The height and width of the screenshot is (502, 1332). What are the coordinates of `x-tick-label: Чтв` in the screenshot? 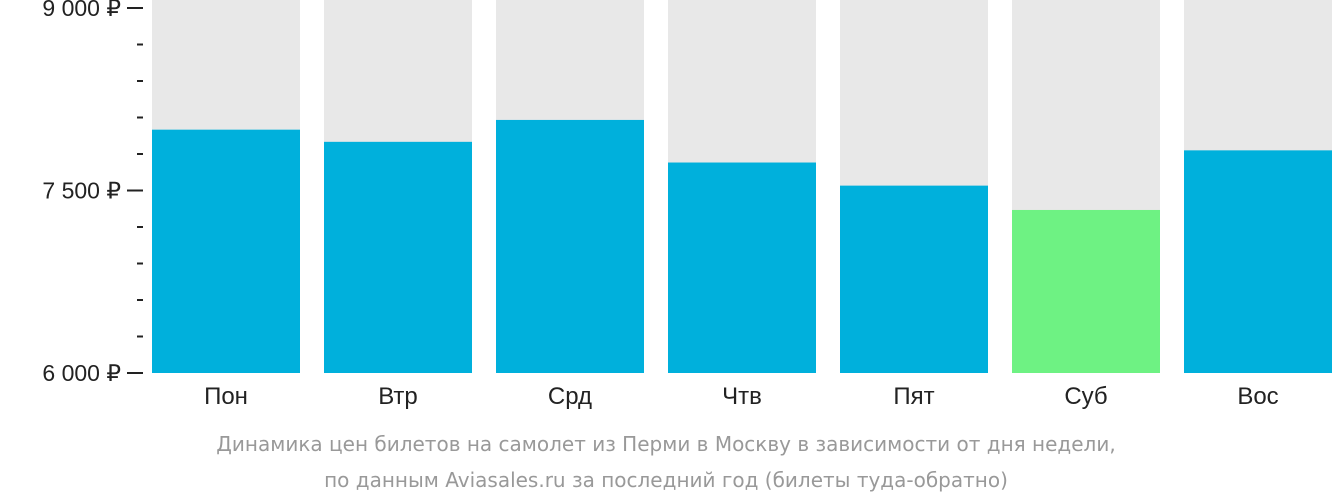 It's located at (742, 396).